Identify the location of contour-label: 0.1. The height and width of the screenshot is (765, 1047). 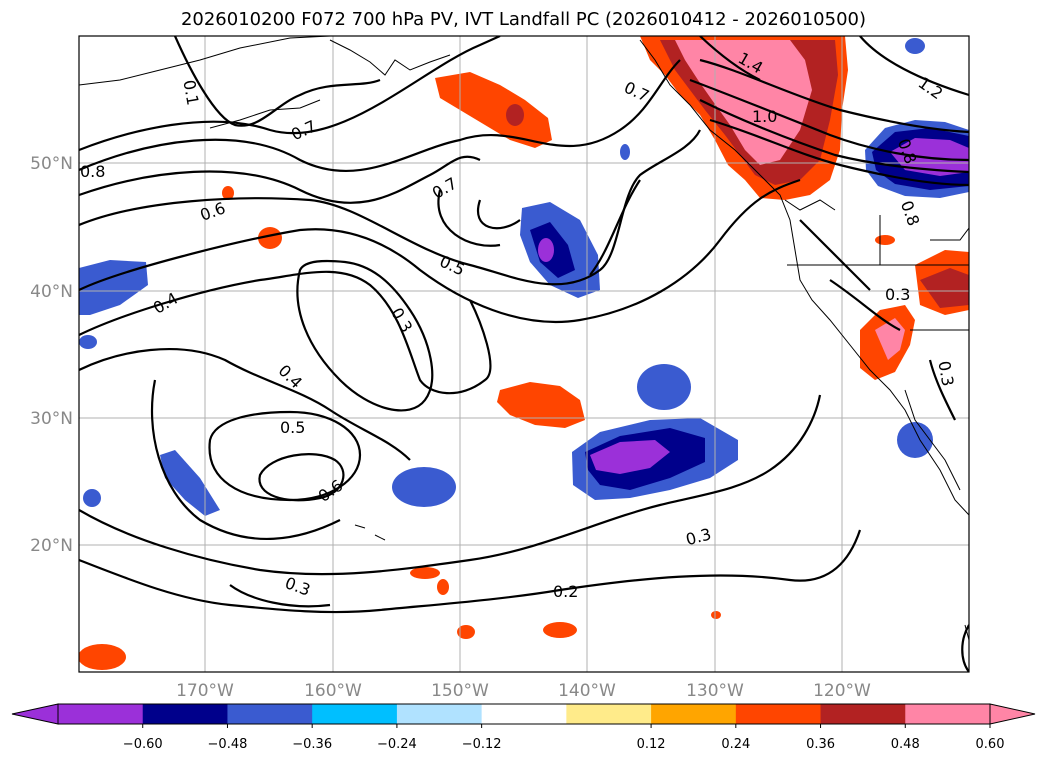
(190, 92).